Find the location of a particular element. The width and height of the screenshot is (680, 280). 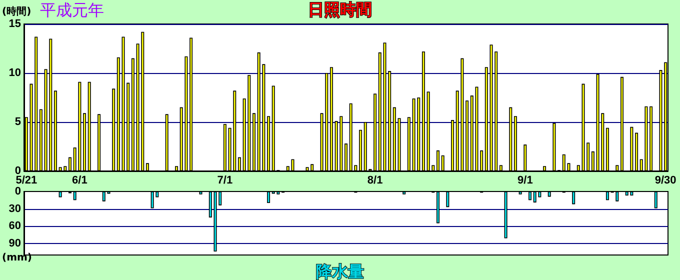

y-tick-label: 60 is located at coordinates (14, 226).